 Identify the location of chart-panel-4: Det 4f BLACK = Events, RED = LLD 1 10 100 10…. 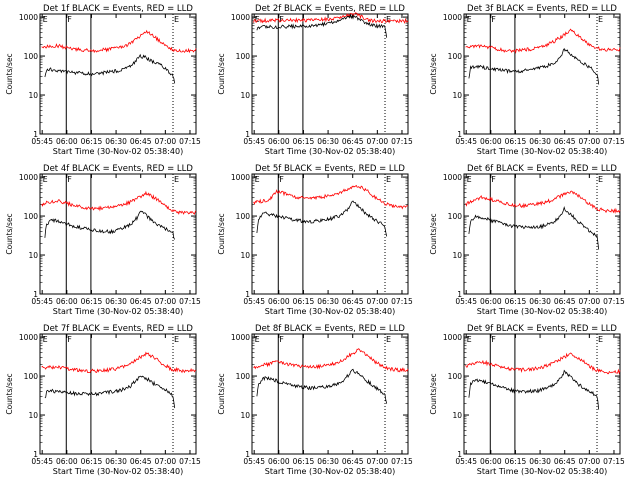
(103, 240).